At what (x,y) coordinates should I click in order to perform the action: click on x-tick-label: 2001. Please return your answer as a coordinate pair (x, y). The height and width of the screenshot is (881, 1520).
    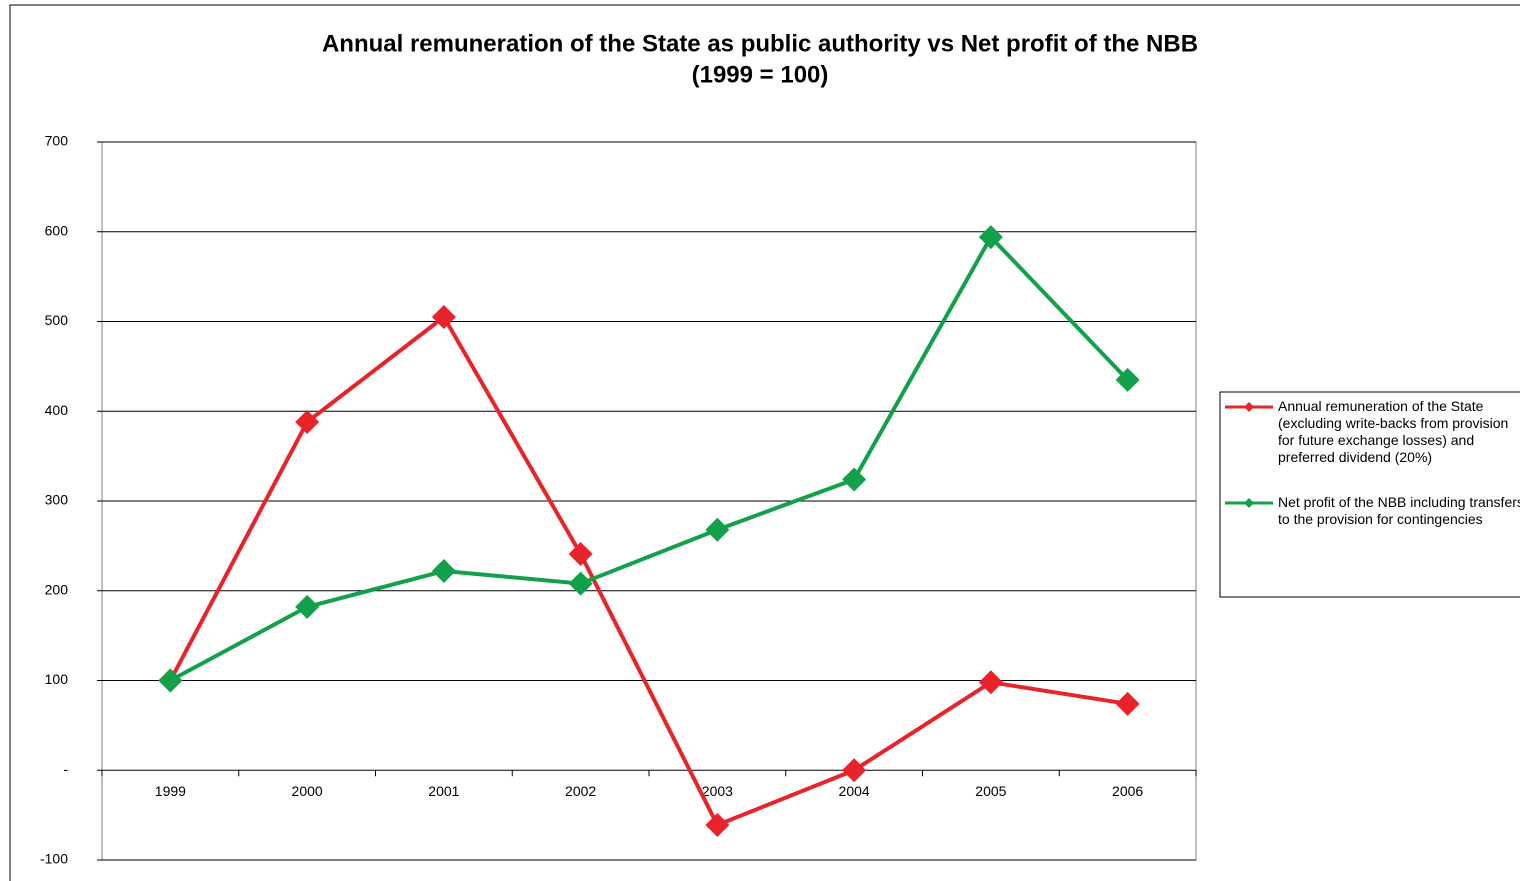
    Looking at the image, I should click on (443, 791).